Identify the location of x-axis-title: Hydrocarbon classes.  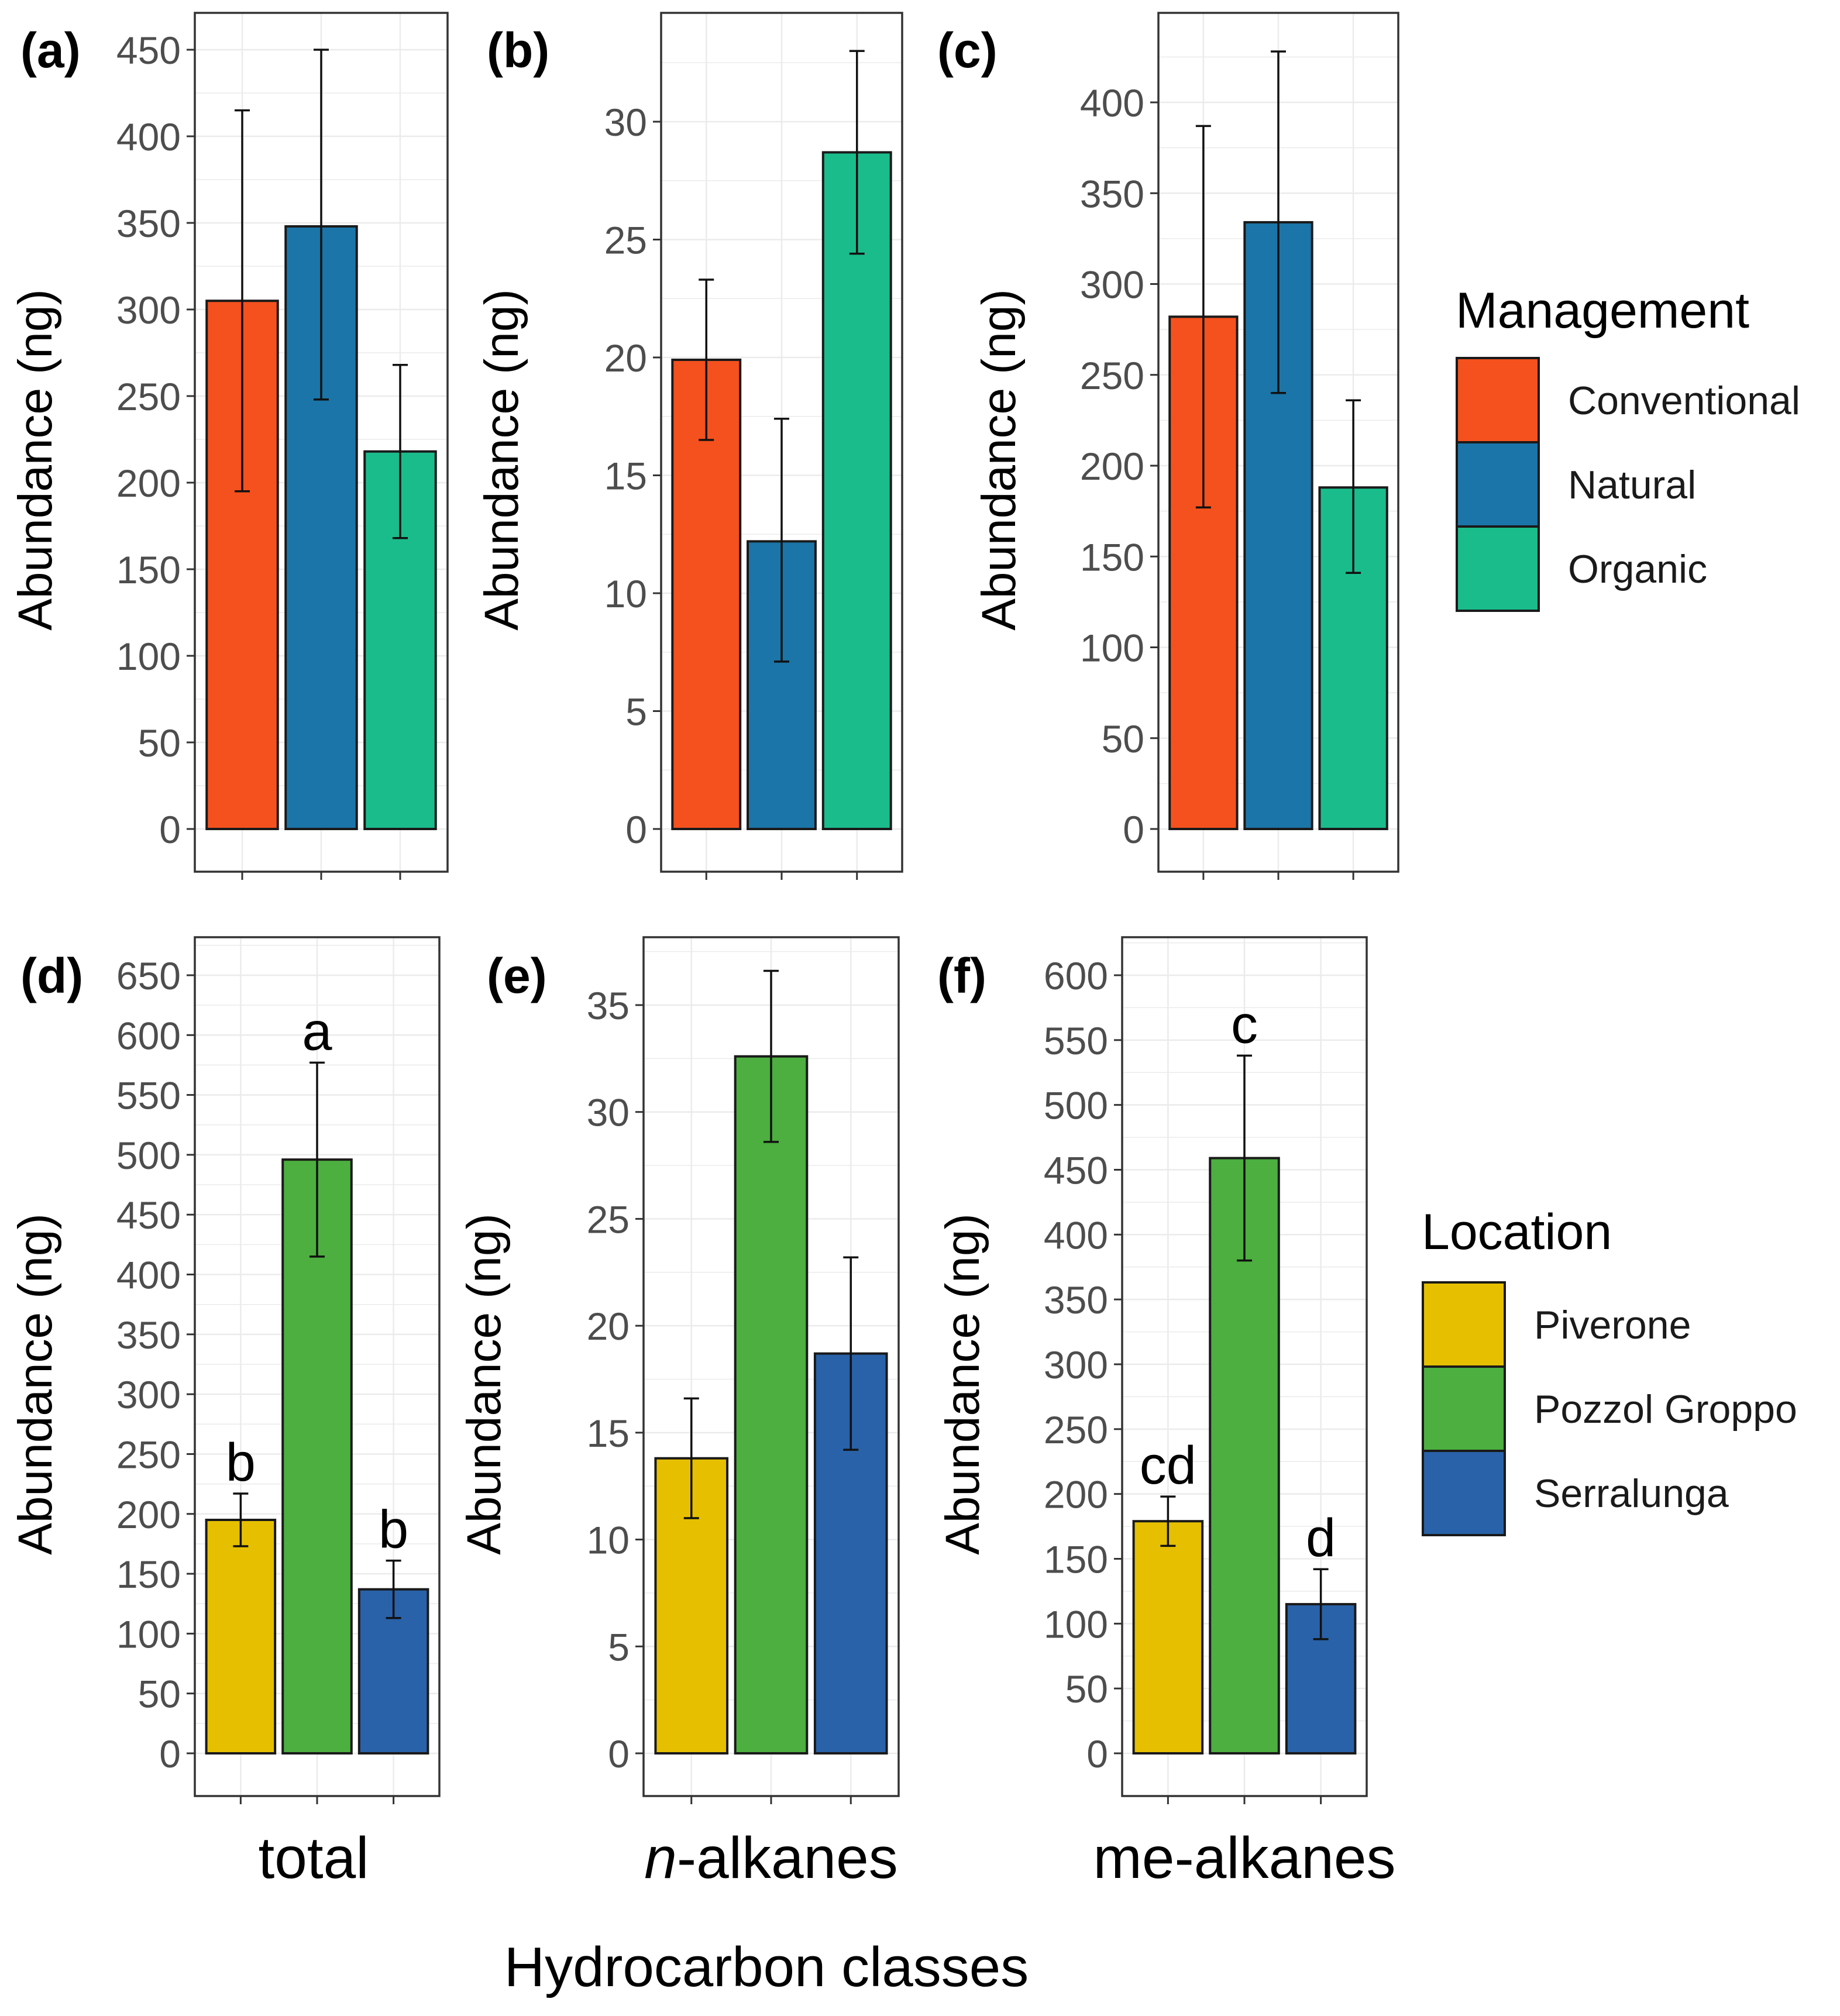
(767, 1967).